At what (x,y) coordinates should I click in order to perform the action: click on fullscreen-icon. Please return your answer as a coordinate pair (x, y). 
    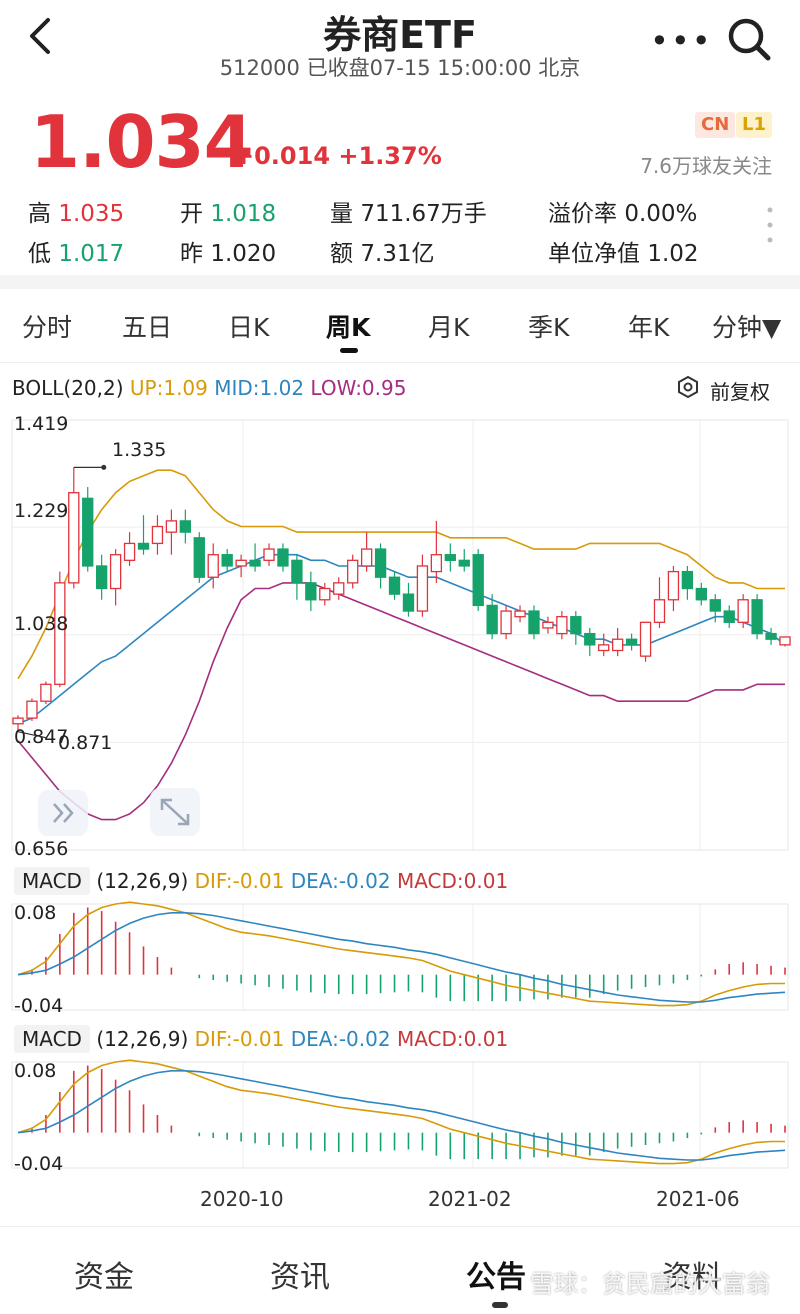
    Looking at the image, I should click on (175, 812).